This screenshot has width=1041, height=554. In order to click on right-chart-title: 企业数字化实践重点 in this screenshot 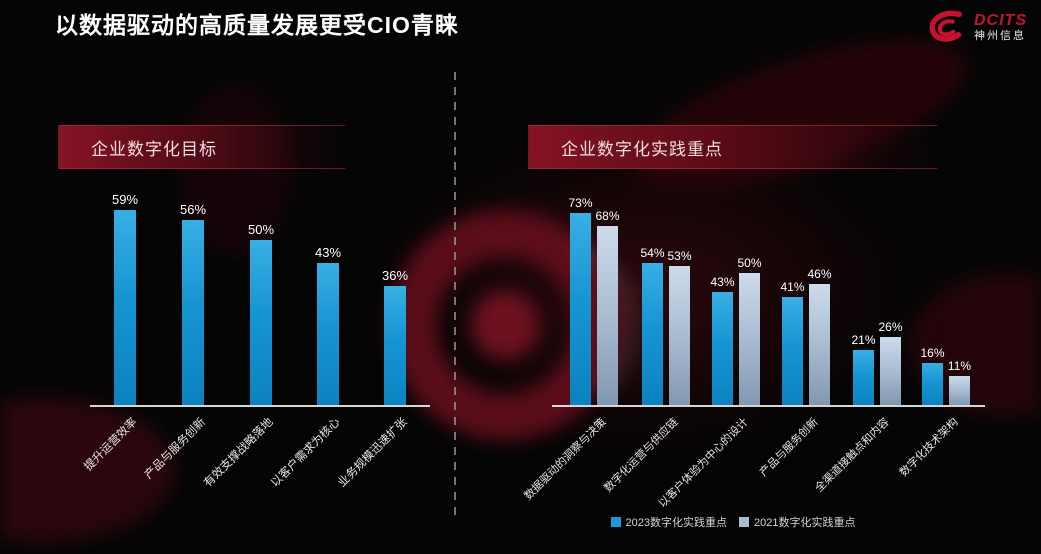, I will do `click(642, 149)`.